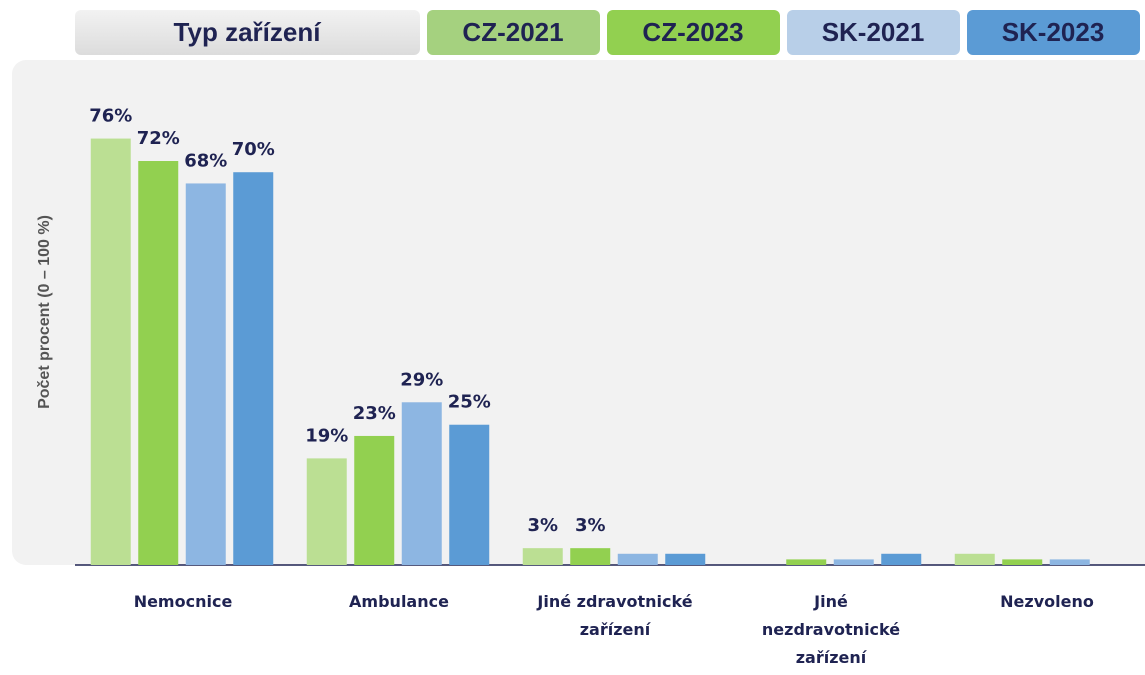  I want to click on legend-title-box, so click(247, 32).